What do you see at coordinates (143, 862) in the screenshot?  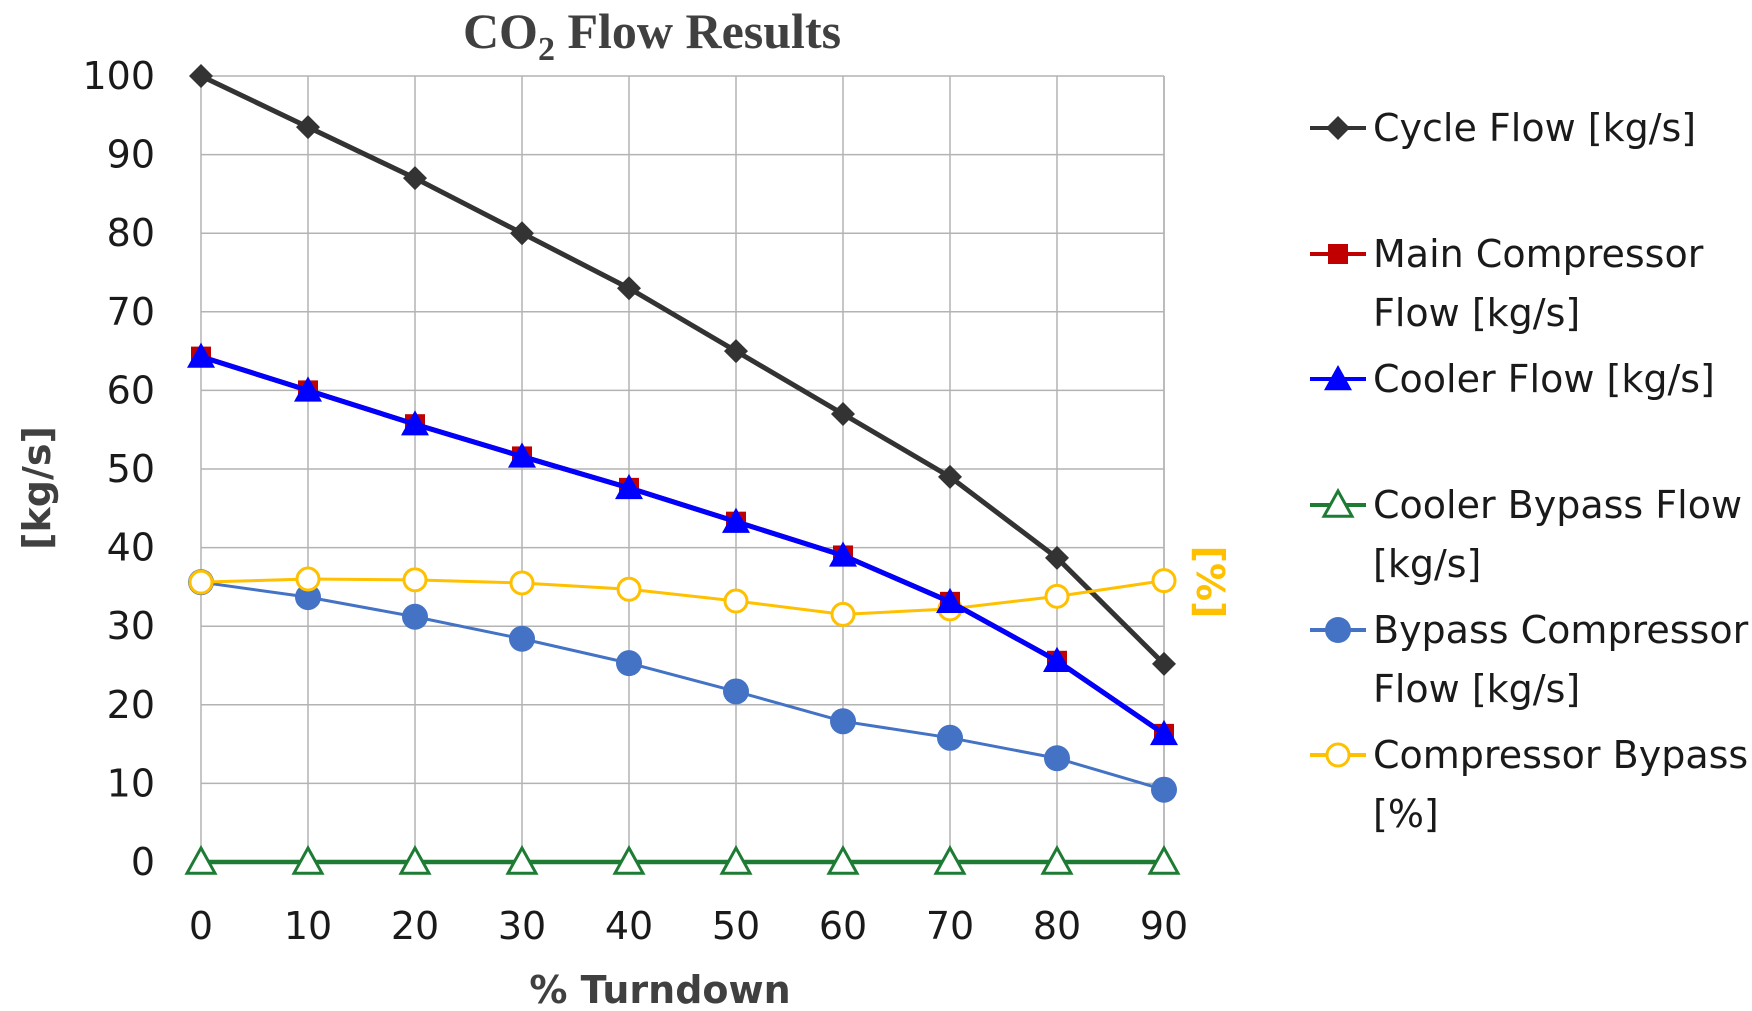 I see `y-tick-label: 0` at bounding box center [143, 862].